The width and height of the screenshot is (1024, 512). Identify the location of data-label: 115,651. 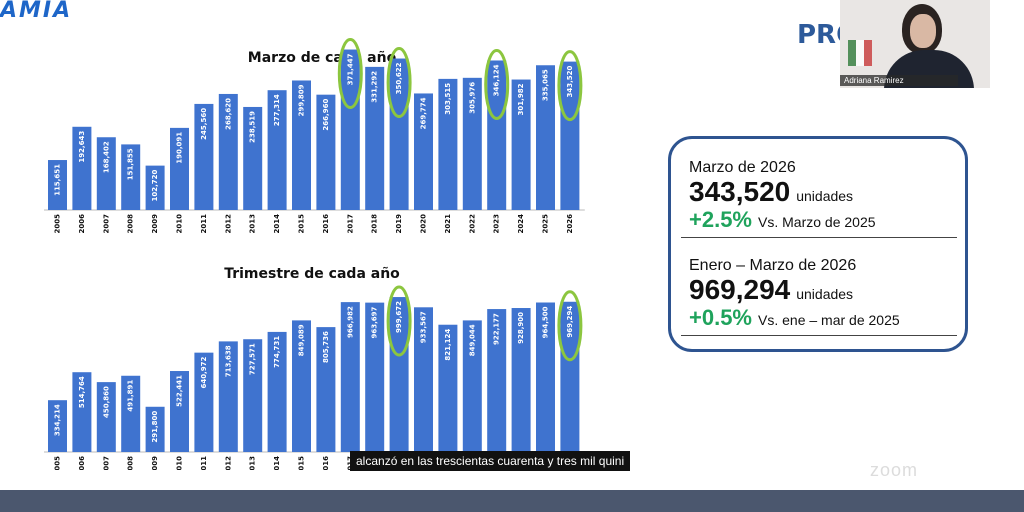
(58, 180).